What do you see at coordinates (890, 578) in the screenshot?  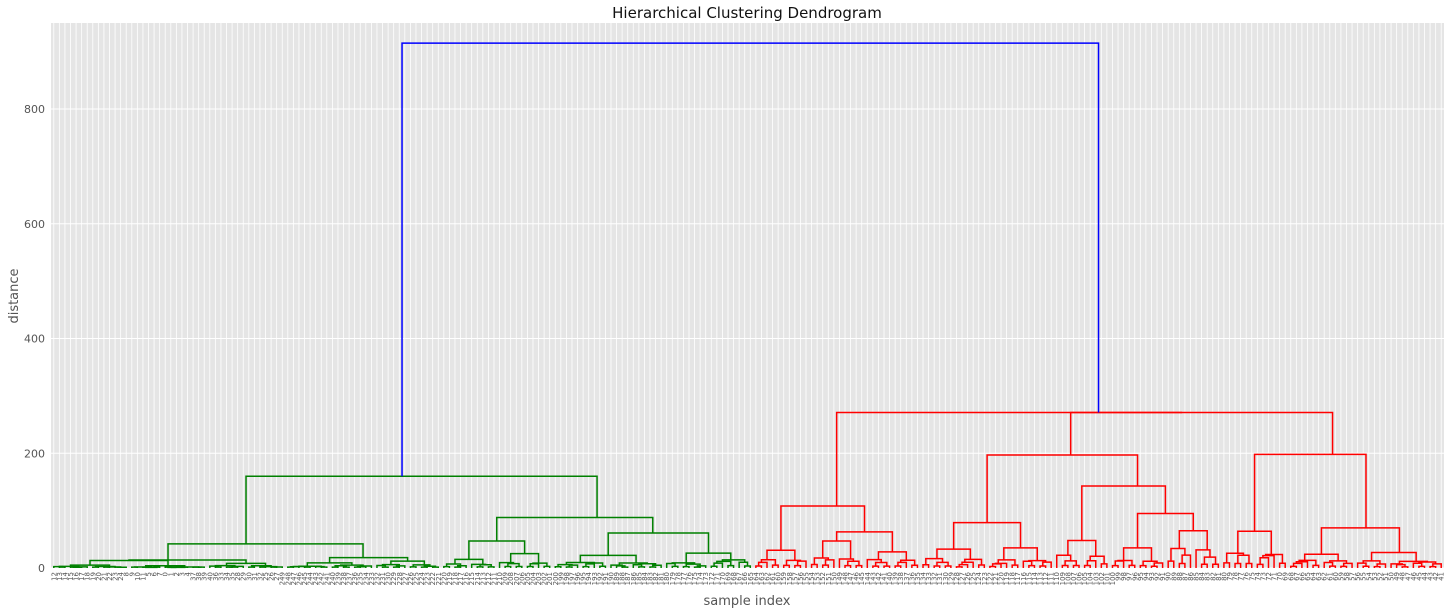 I see `leaf-label: 140` at bounding box center [890, 578].